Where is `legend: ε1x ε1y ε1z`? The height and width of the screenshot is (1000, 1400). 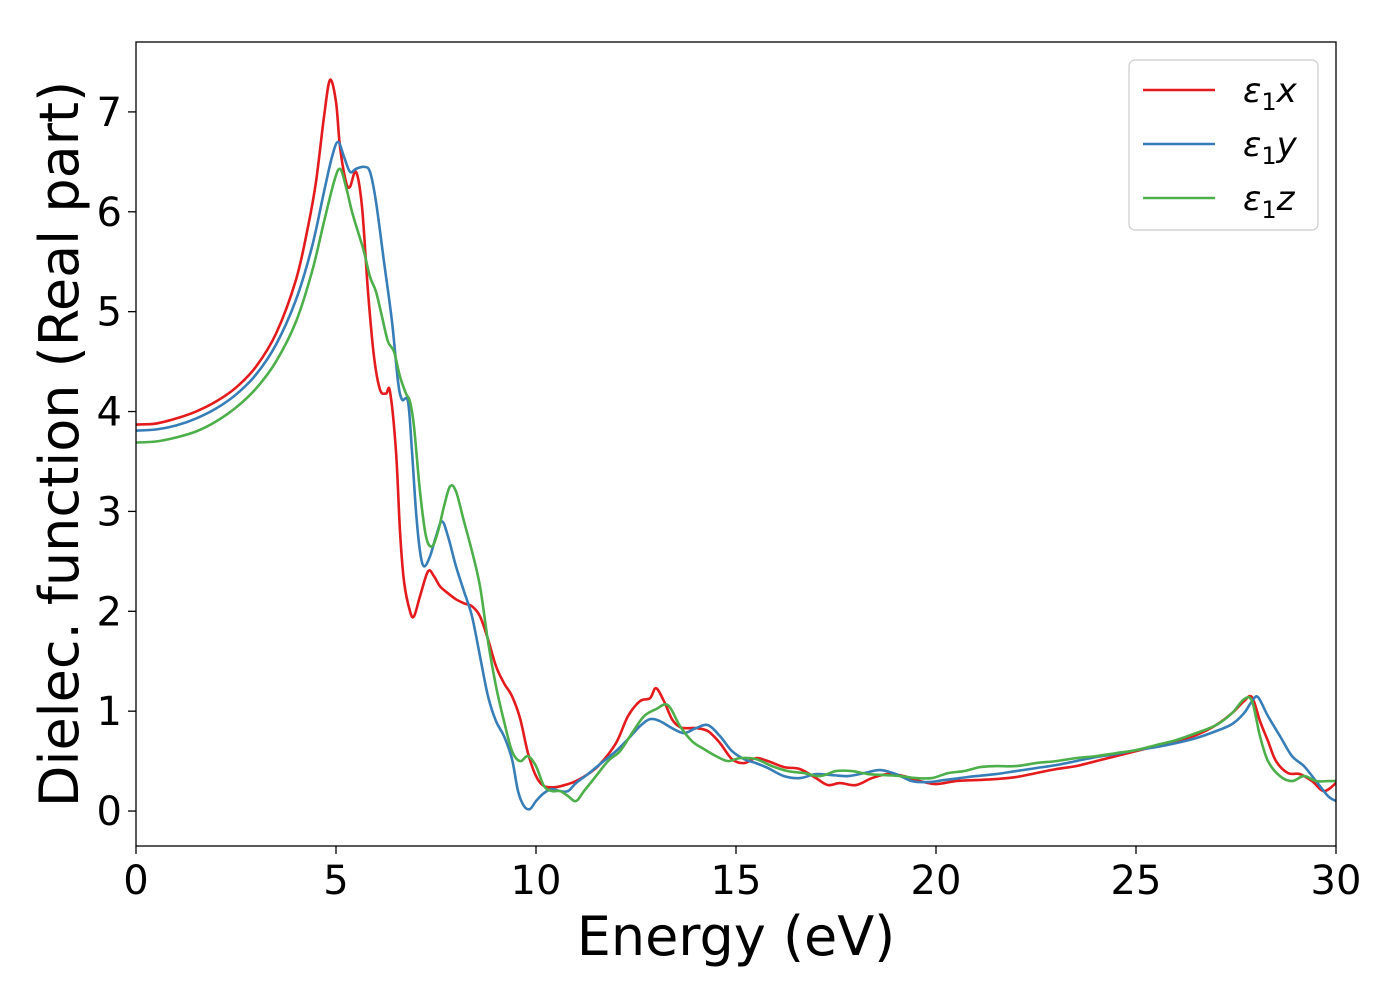 legend: ε1x ε1y ε1z is located at coordinates (1223, 145).